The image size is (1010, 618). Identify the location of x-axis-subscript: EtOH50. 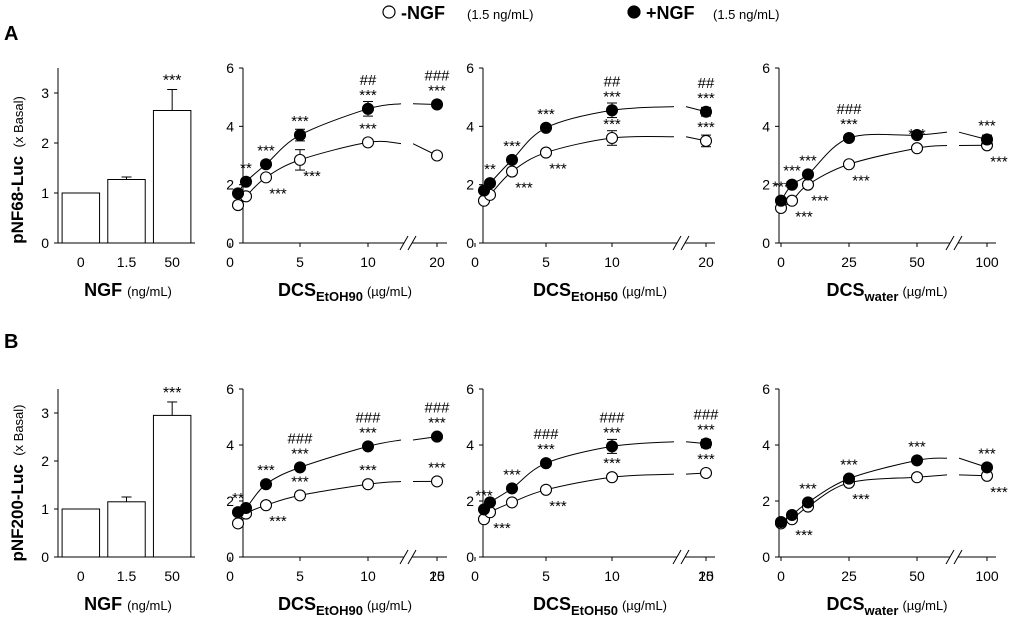
(594, 296).